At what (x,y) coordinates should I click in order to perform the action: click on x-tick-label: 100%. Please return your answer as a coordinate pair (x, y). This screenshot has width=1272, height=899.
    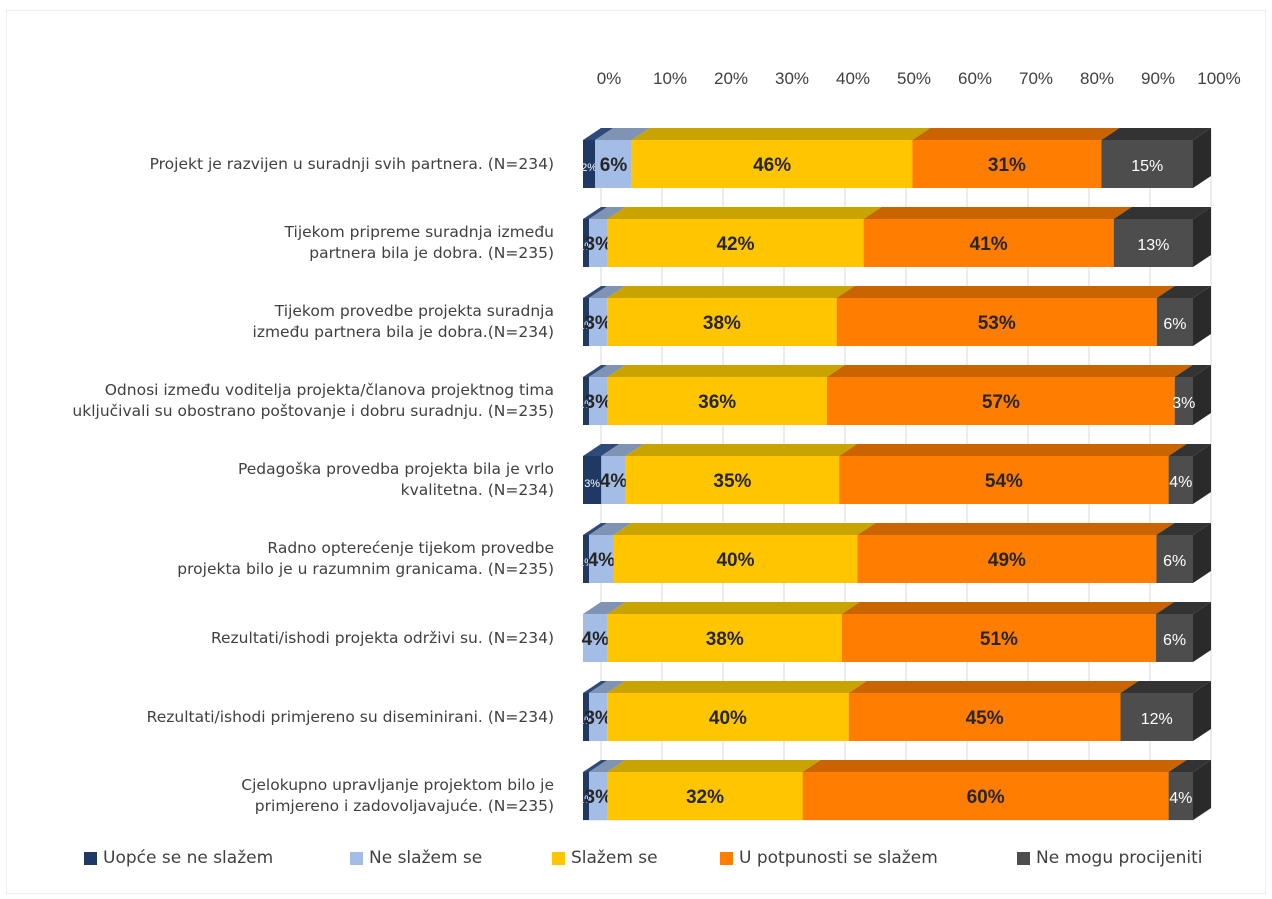
    Looking at the image, I should click on (1218, 78).